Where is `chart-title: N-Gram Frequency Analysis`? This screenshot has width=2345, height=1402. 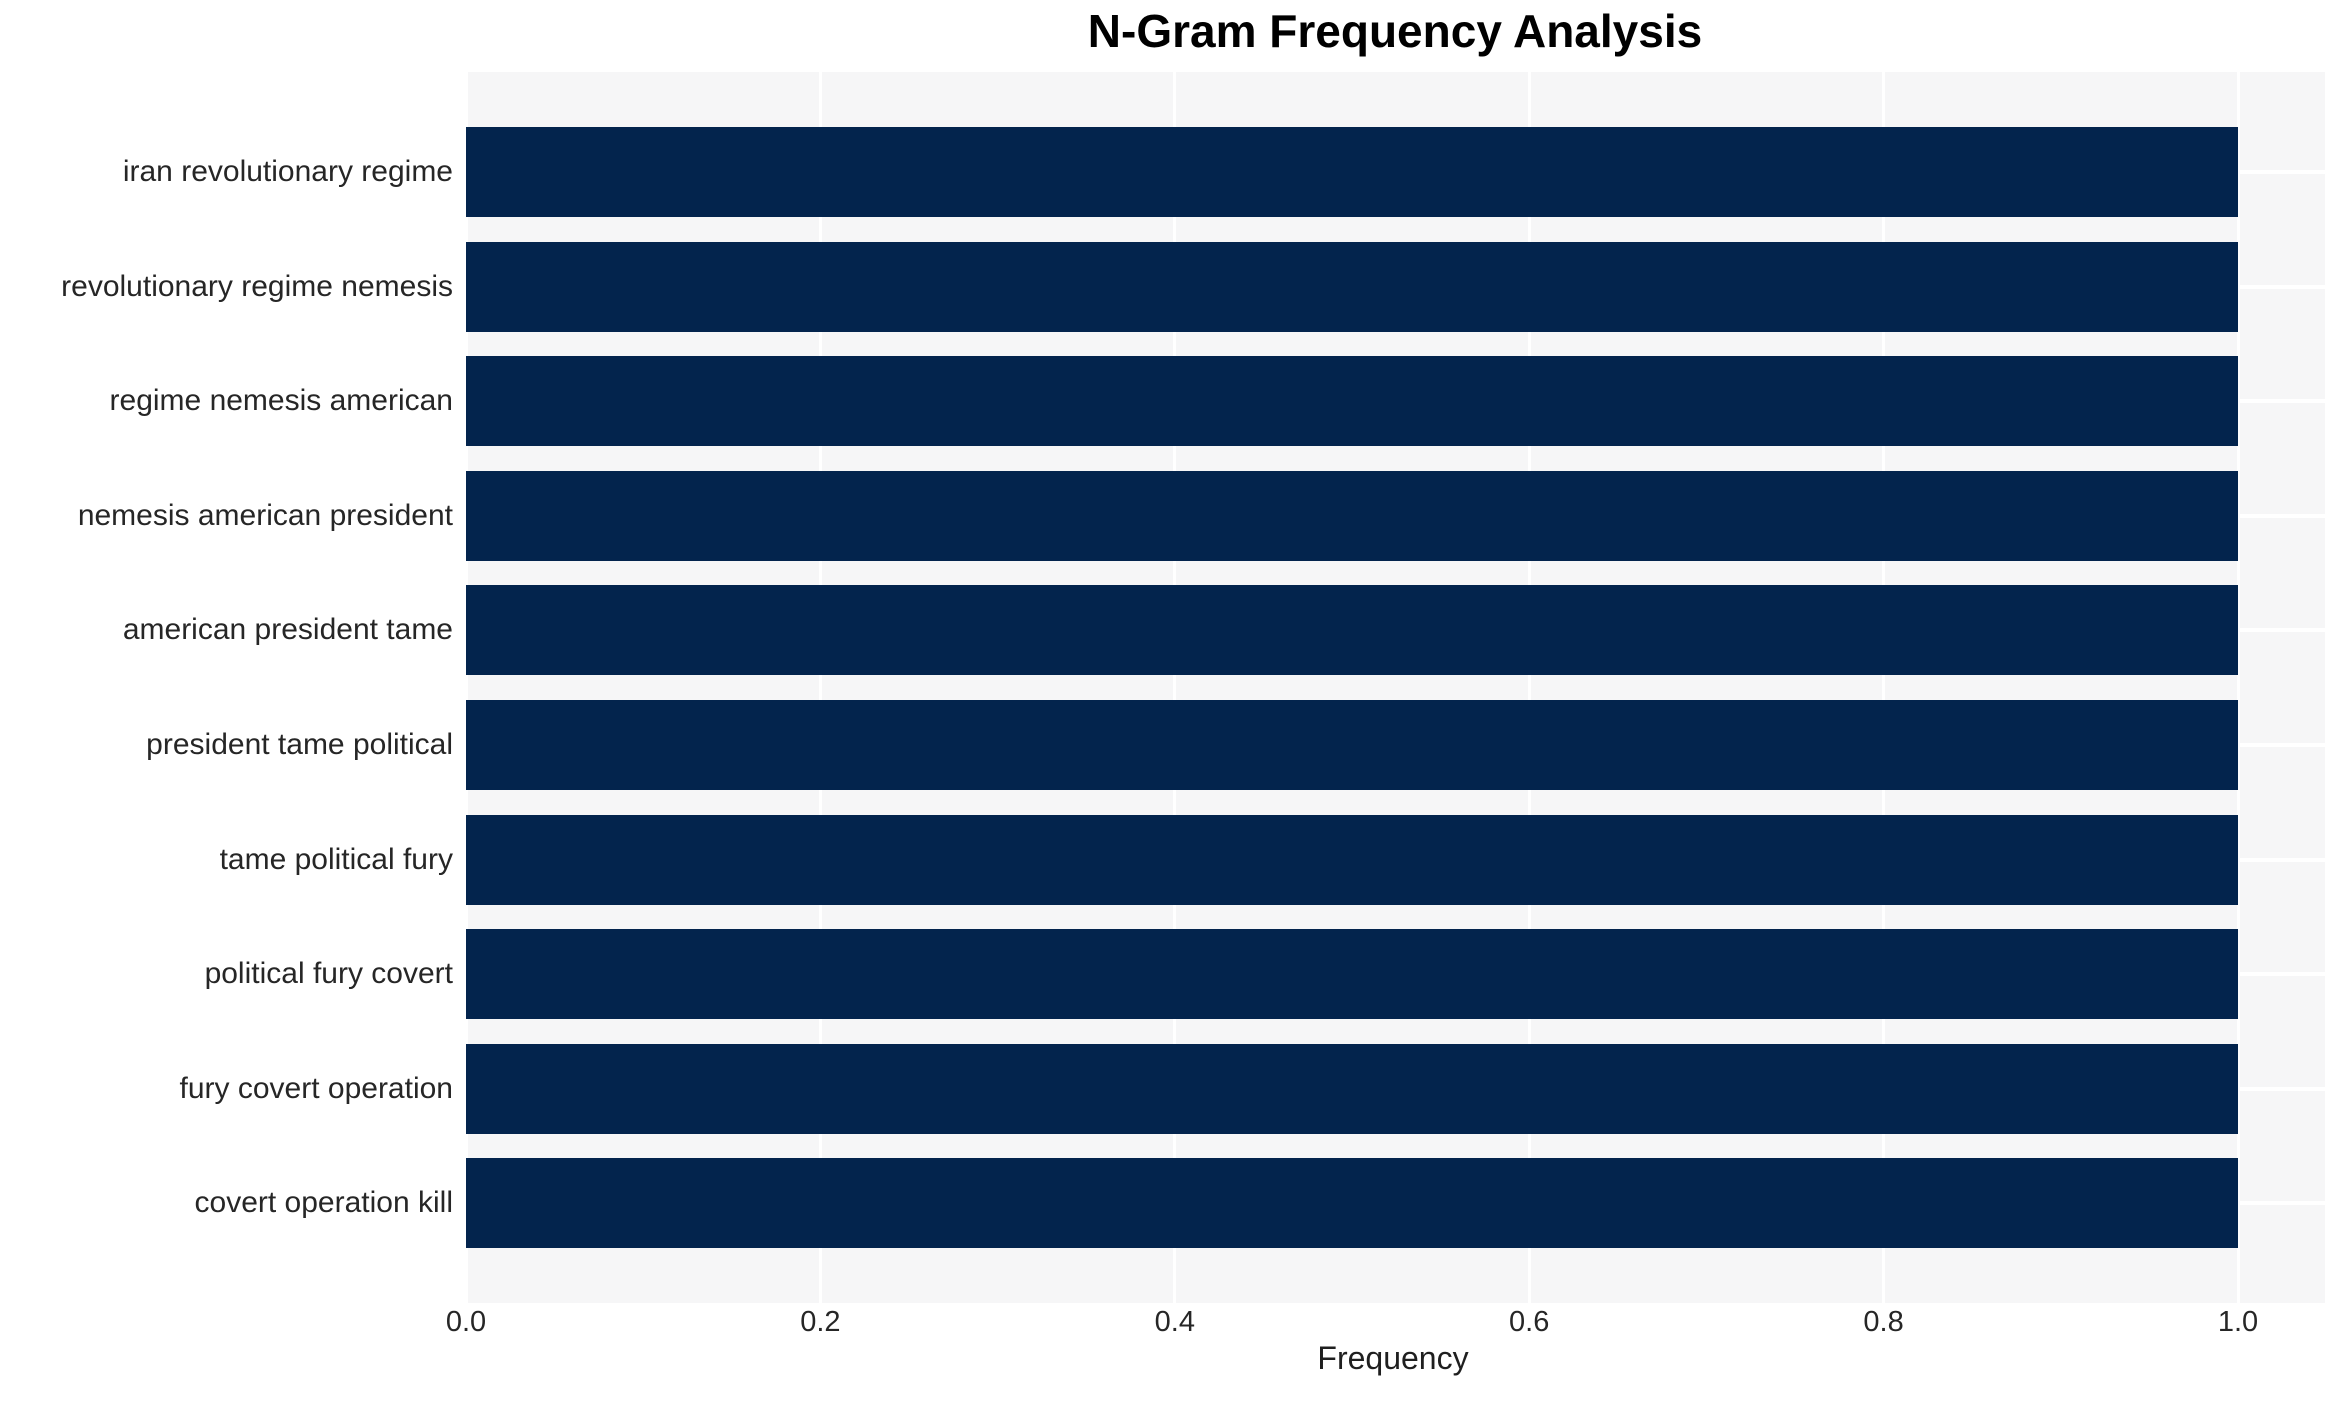 chart-title: N-Gram Frequency Analysis is located at coordinates (1395, 31).